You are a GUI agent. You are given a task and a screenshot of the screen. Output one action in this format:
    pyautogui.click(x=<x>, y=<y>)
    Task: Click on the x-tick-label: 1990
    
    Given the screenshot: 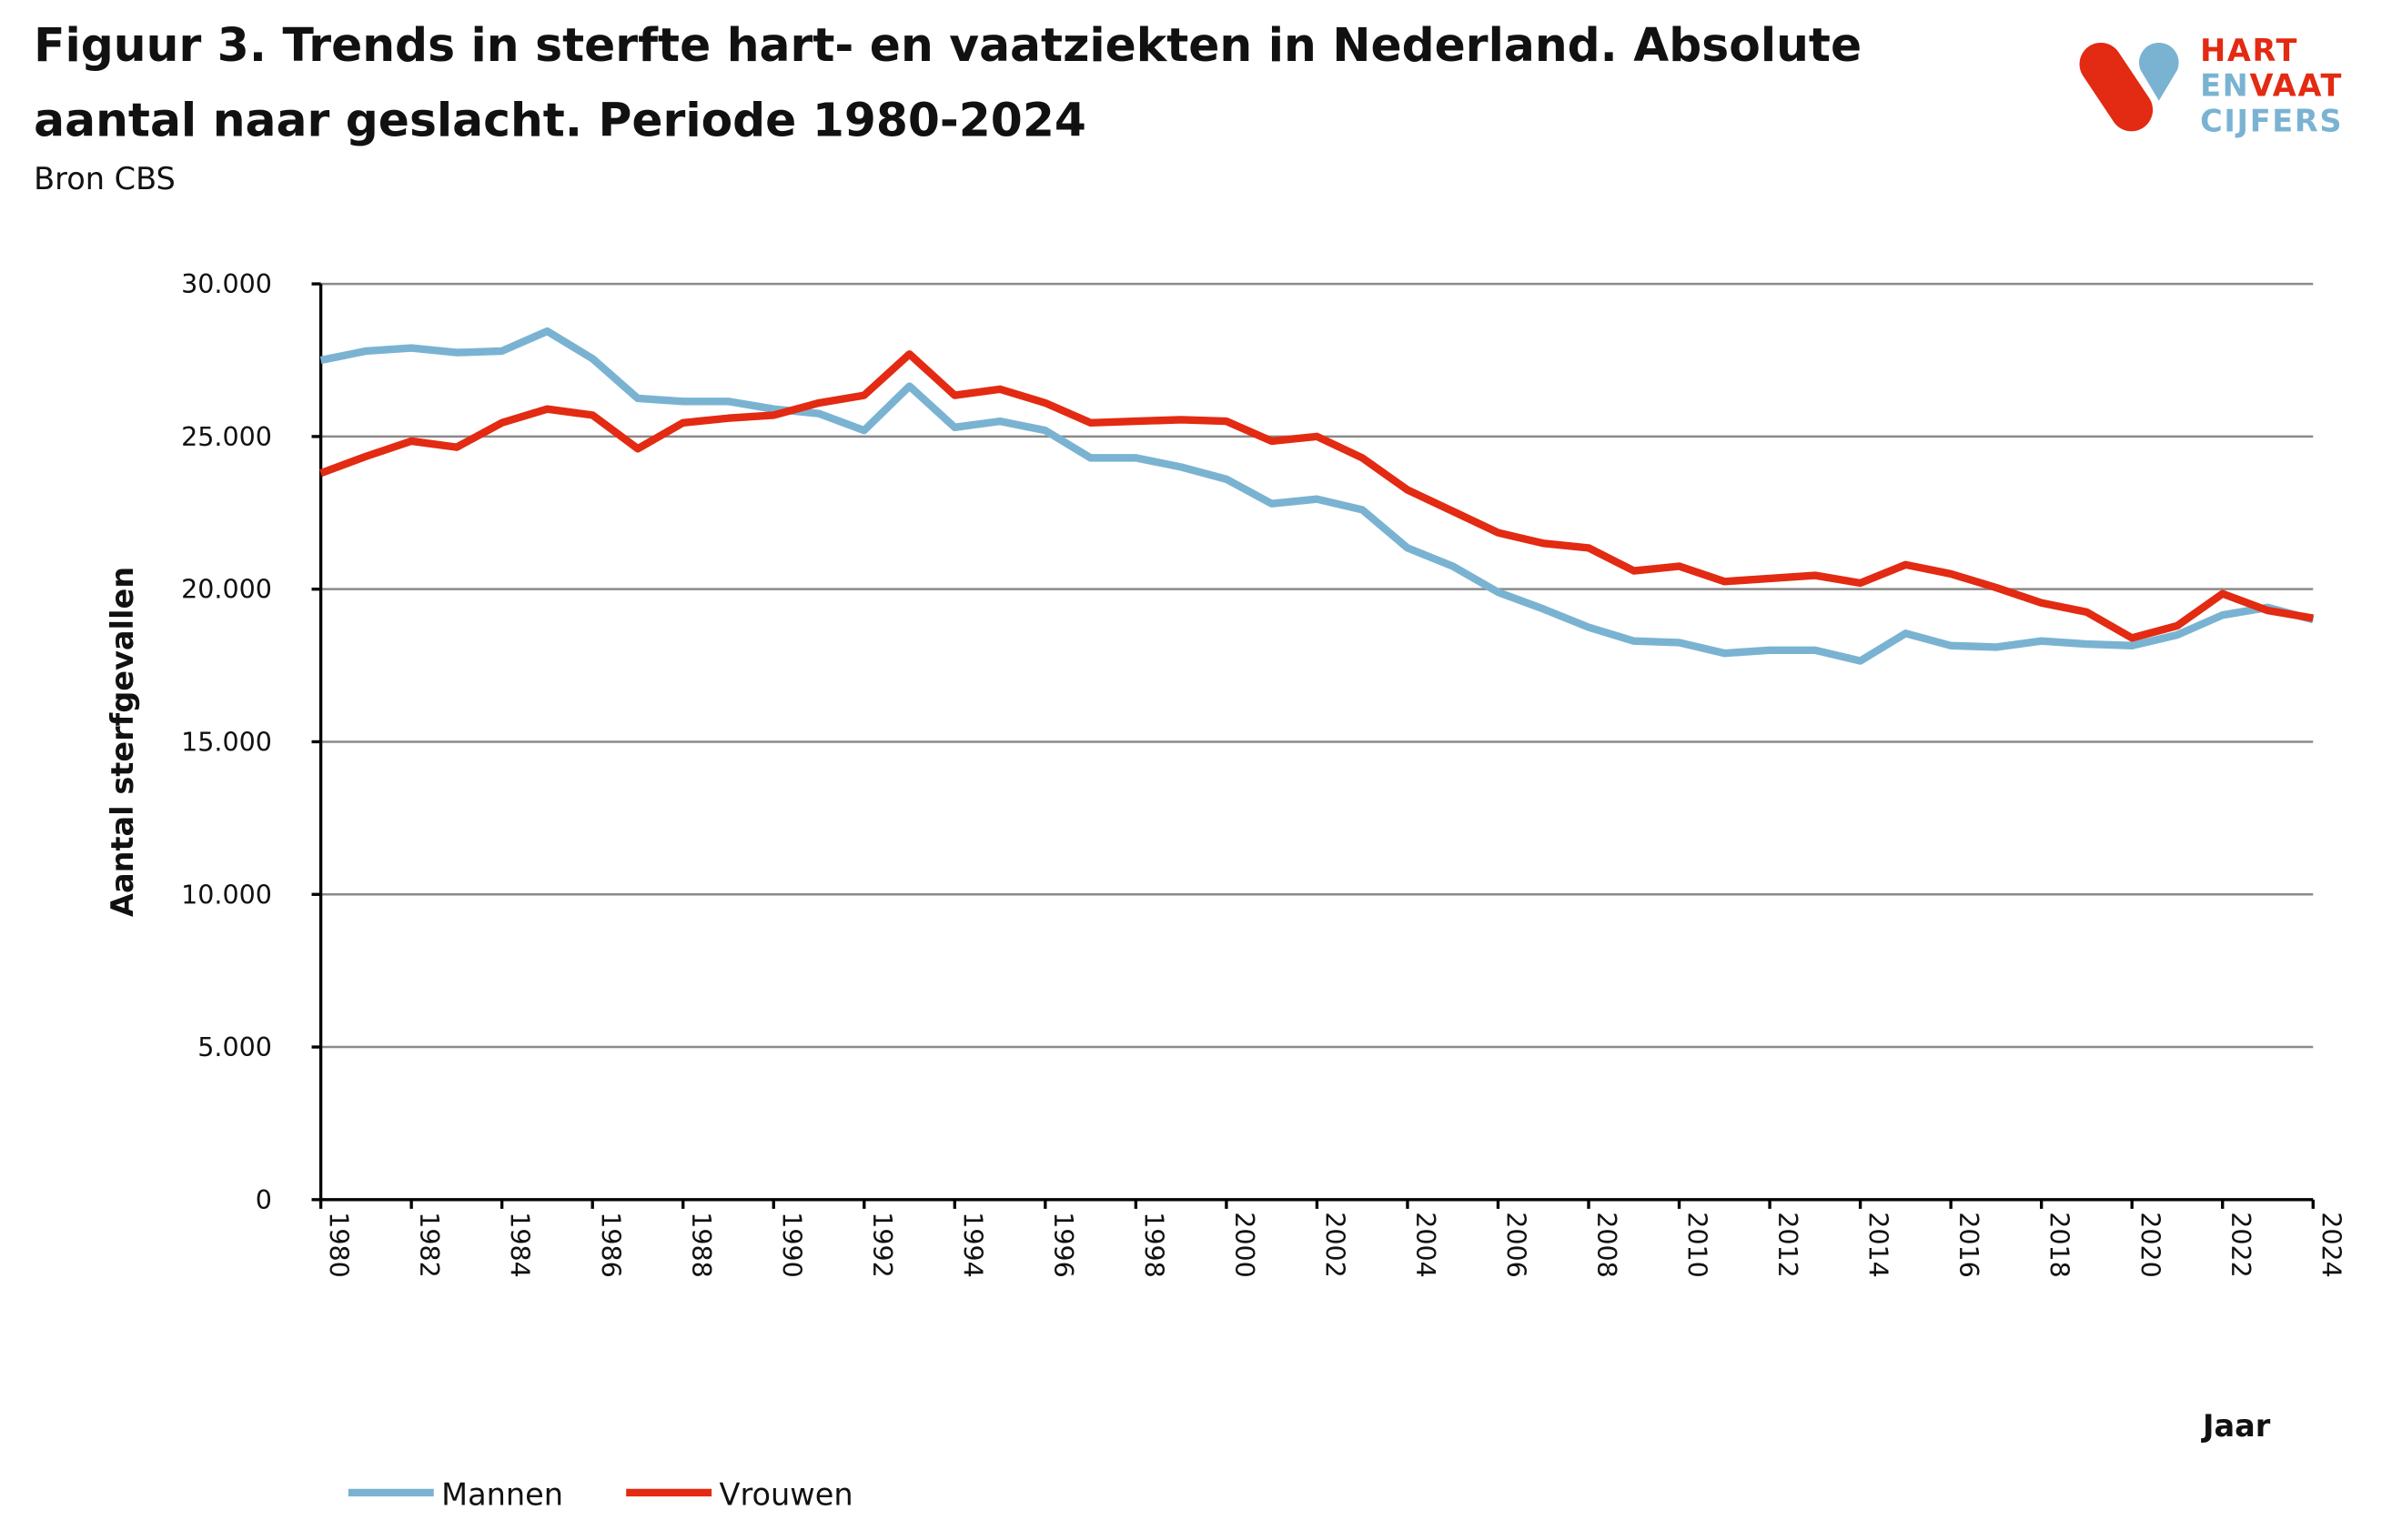 What is the action you would take?
    pyautogui.click(x=791, y=1245)
    